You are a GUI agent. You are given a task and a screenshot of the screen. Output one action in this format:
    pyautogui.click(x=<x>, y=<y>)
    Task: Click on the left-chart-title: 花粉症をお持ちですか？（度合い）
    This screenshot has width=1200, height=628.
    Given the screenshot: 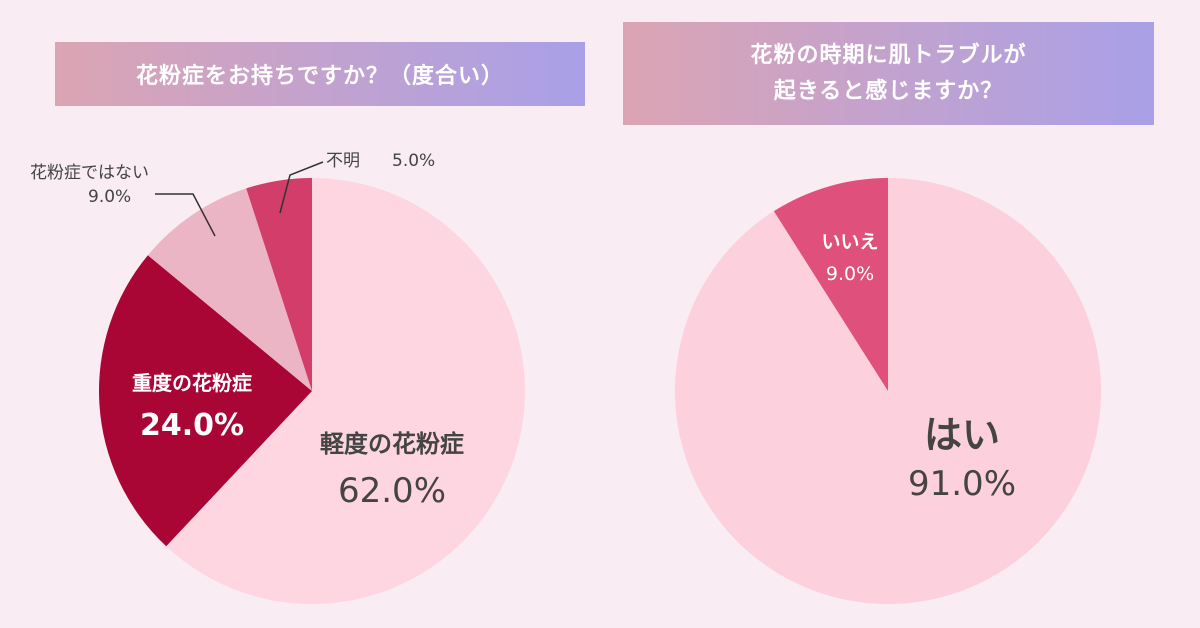 What is the action you would take?
    pyautogui.click(x=320, y=74)
    